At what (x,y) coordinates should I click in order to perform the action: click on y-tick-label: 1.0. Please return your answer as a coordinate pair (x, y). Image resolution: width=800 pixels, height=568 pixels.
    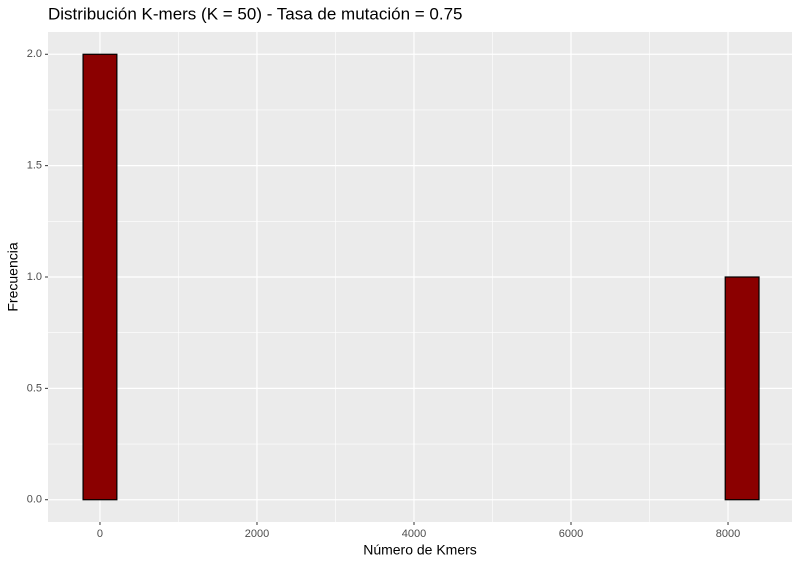
    Looking at the image, I should click on (34, 277).